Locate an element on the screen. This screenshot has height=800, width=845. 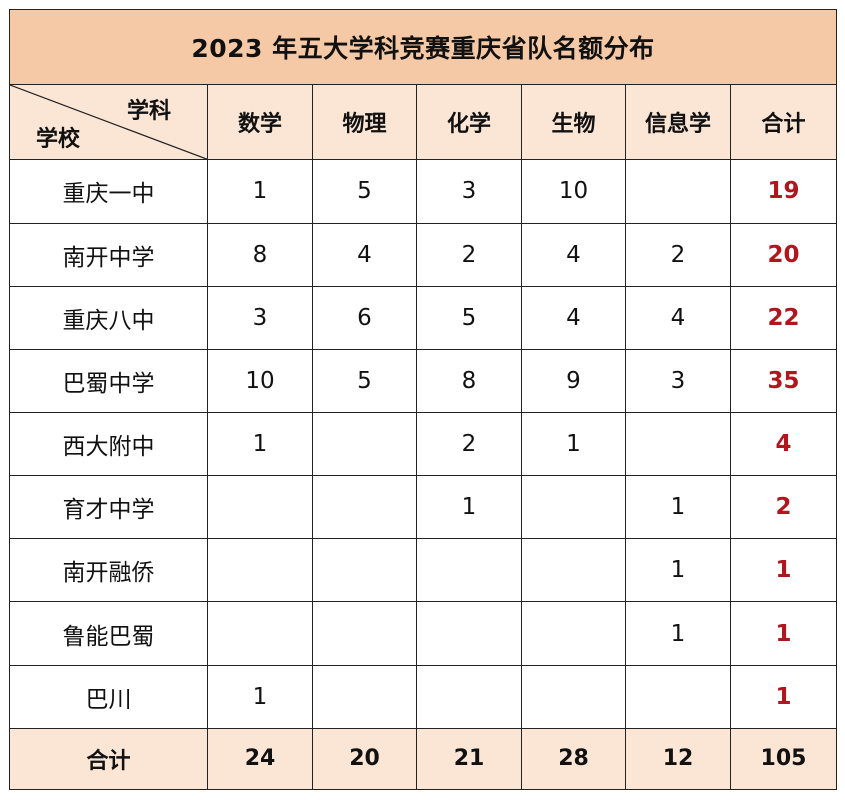
corner-subject-label: 学科 is located at coordinates (148, 112).